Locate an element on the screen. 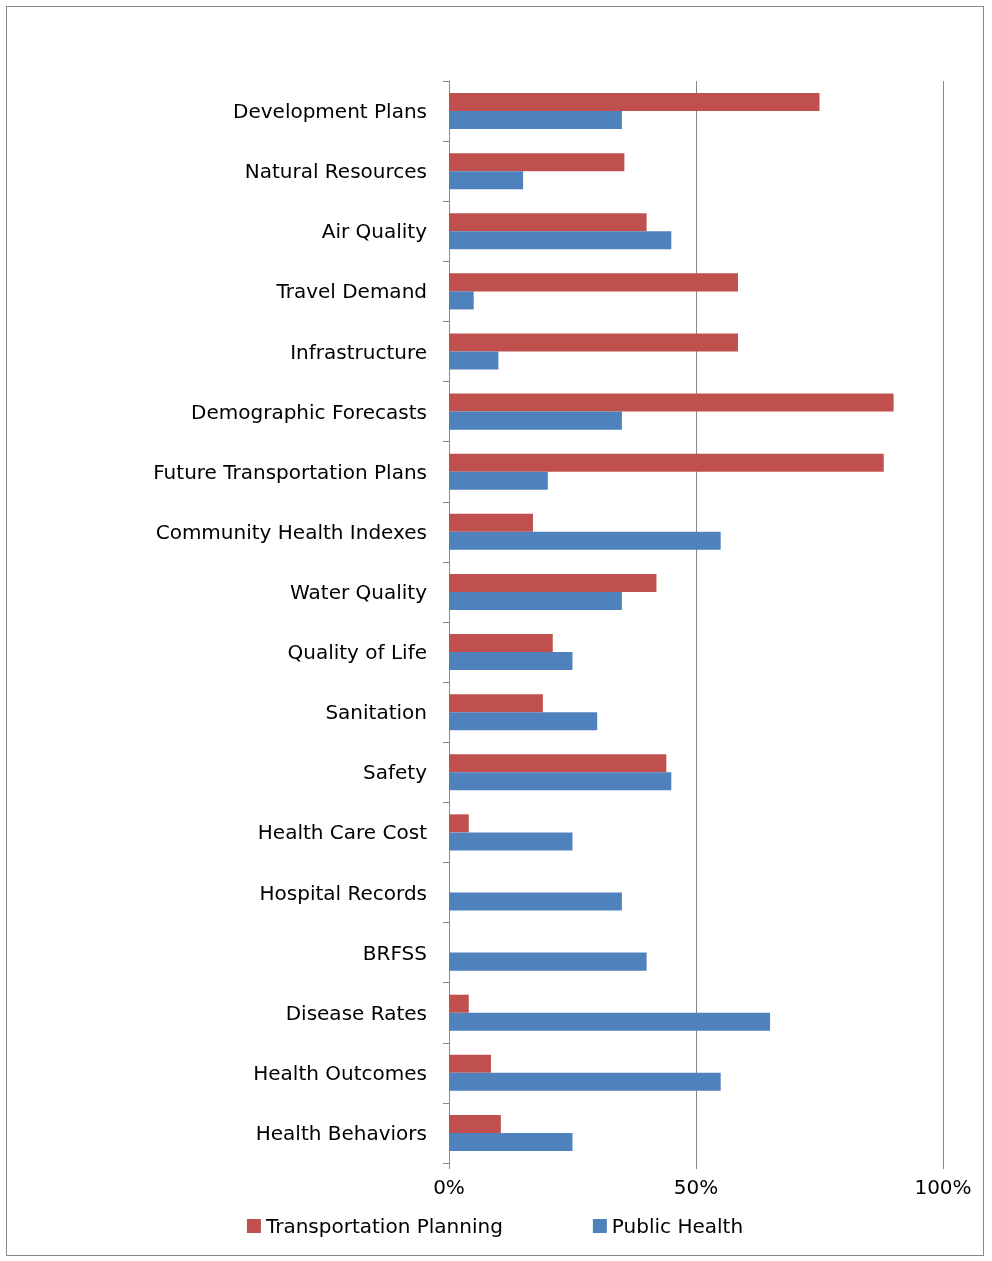  y-tick-label: Health Behaviors is located at coordinates (341, 1132).